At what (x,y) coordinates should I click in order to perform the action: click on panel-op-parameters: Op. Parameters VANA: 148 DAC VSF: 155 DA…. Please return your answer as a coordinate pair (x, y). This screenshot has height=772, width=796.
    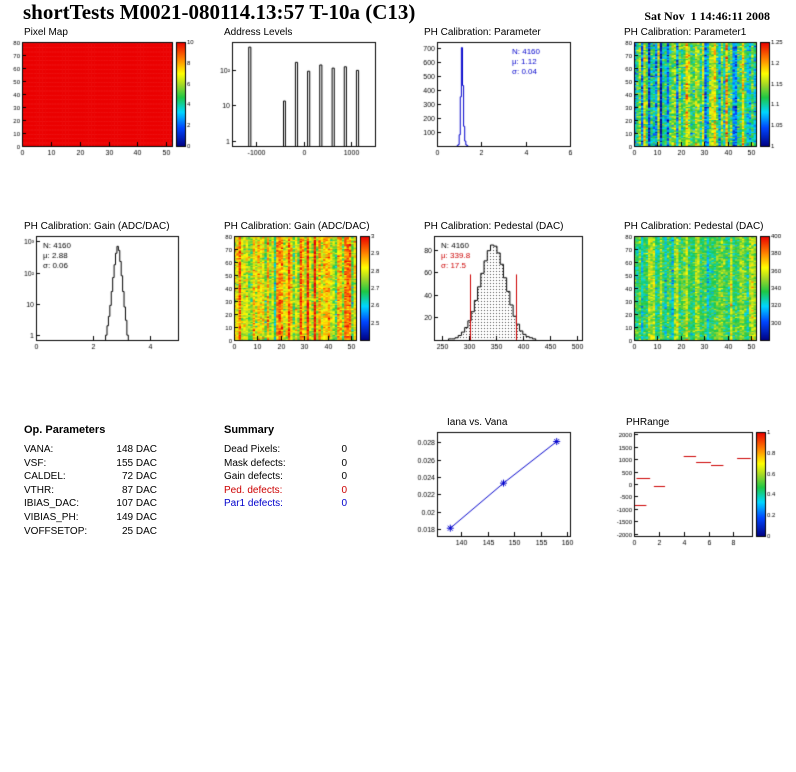
    Looking at the image, I should click on (90, 481).